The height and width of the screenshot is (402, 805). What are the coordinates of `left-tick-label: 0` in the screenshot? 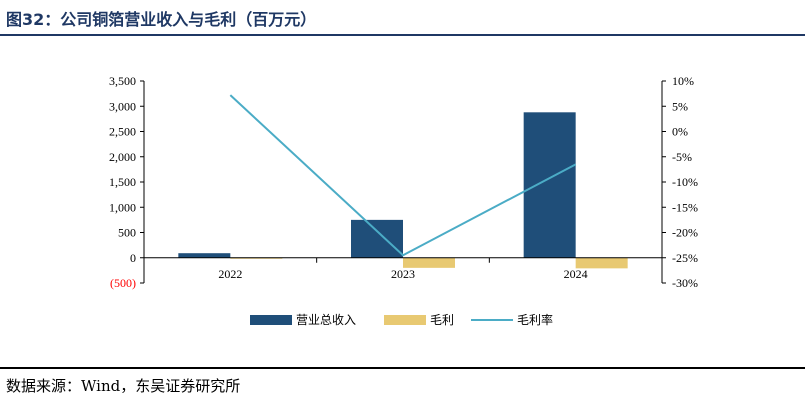 It's located at (133, 258).